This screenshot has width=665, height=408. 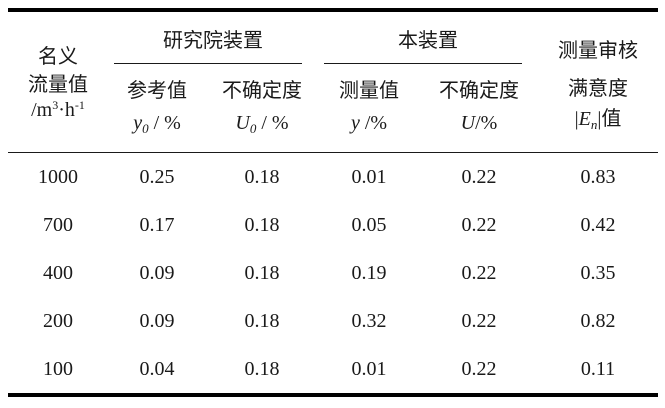 I want to click on data-cell: 0.17, so click(x=157, y=224).